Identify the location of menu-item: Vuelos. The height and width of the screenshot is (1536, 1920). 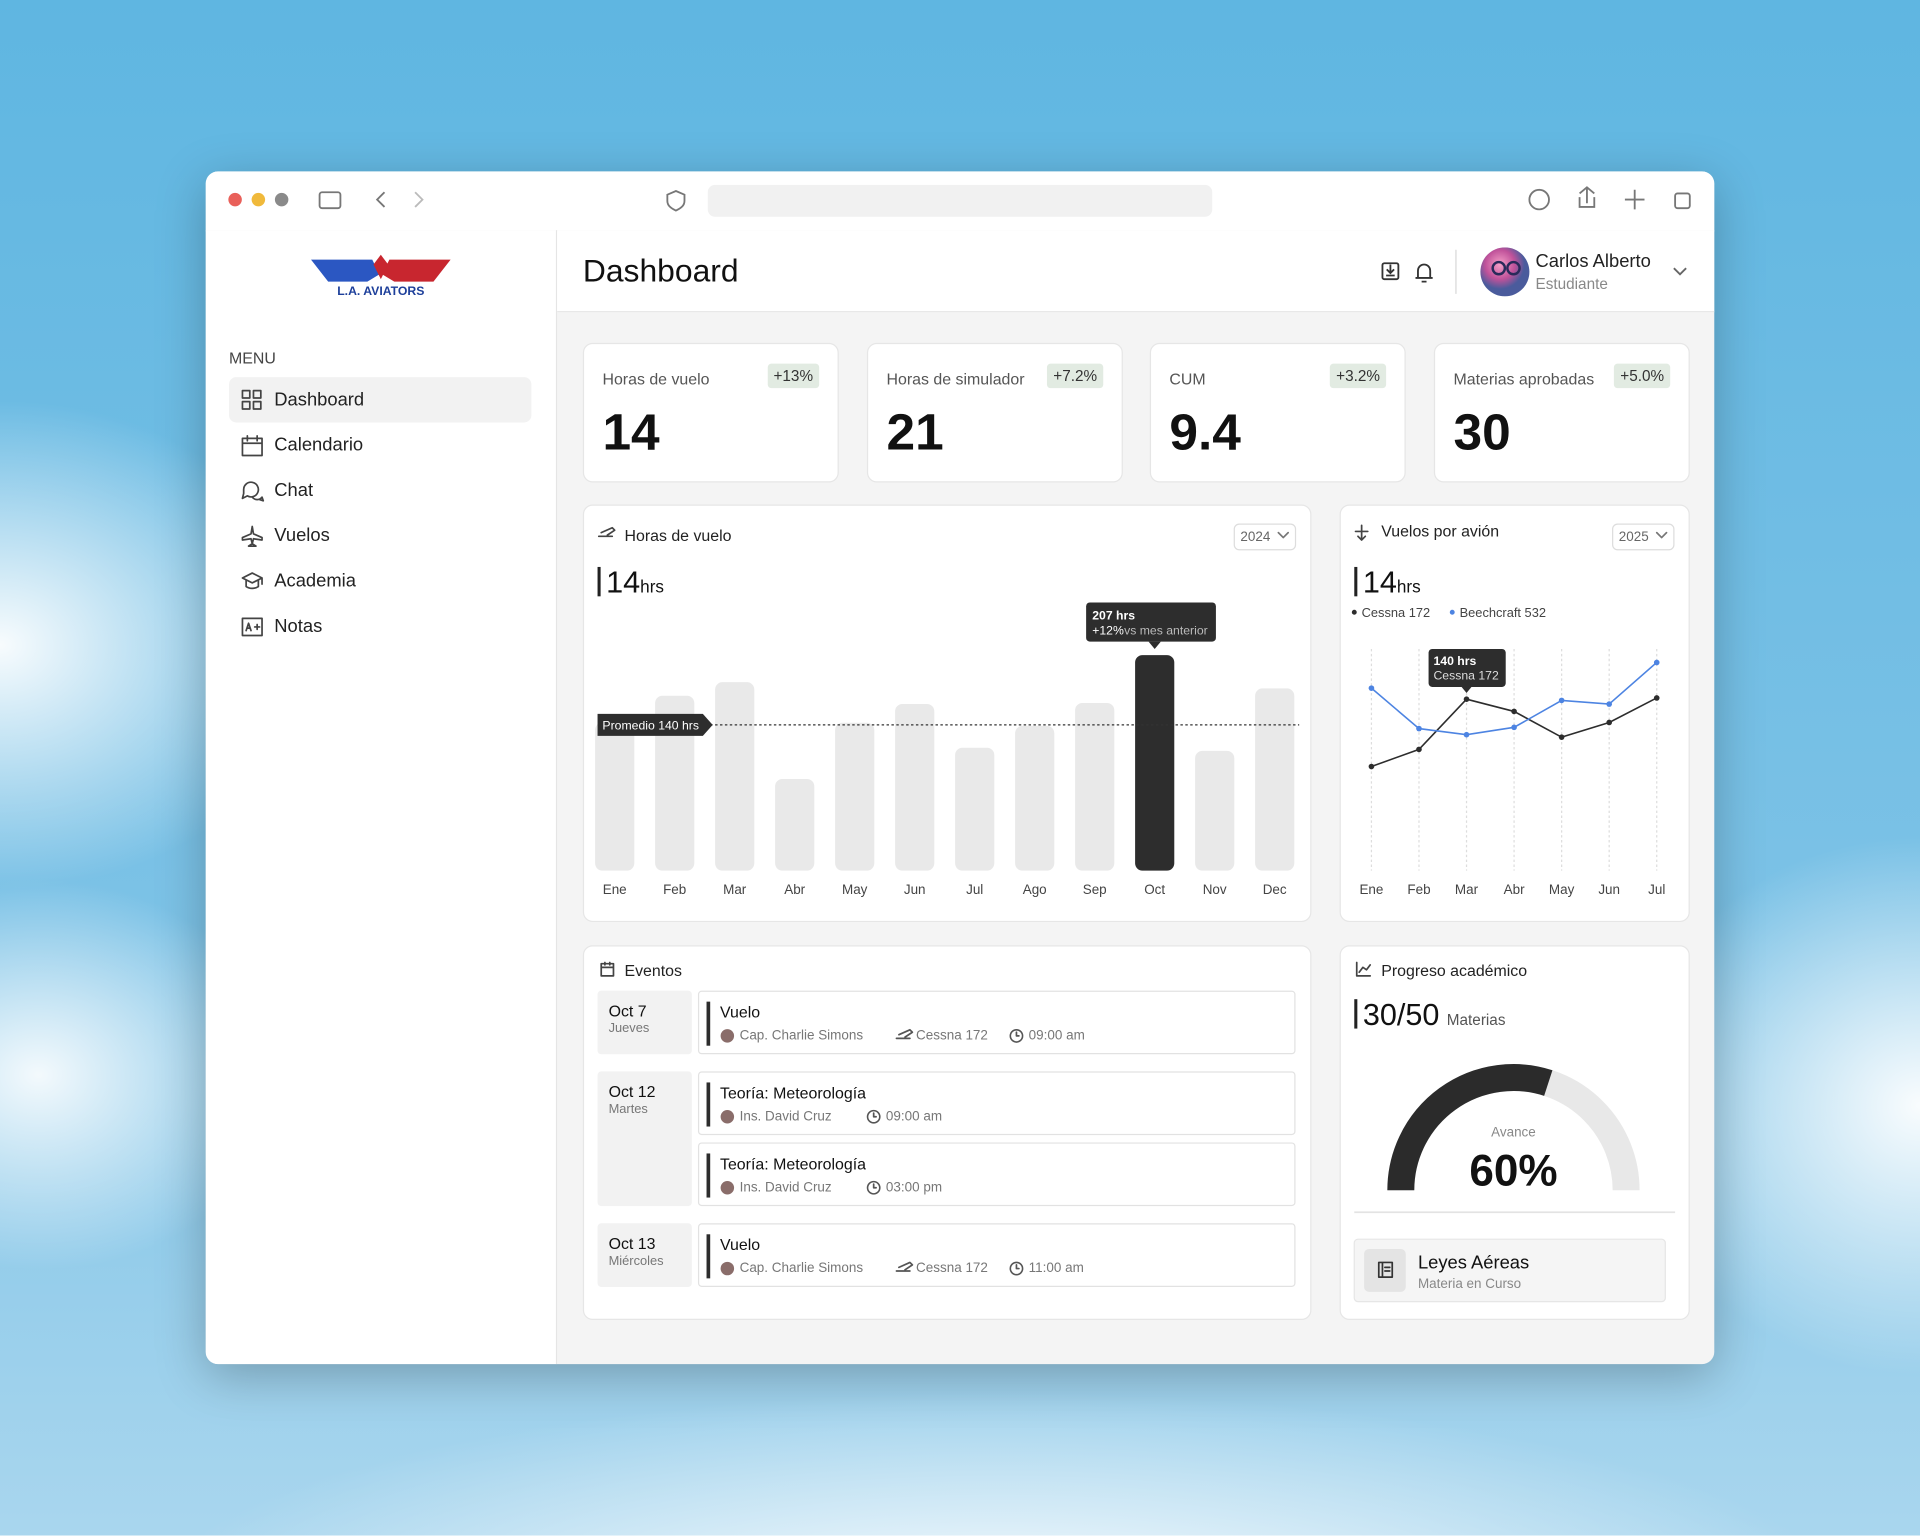
(380, 535).